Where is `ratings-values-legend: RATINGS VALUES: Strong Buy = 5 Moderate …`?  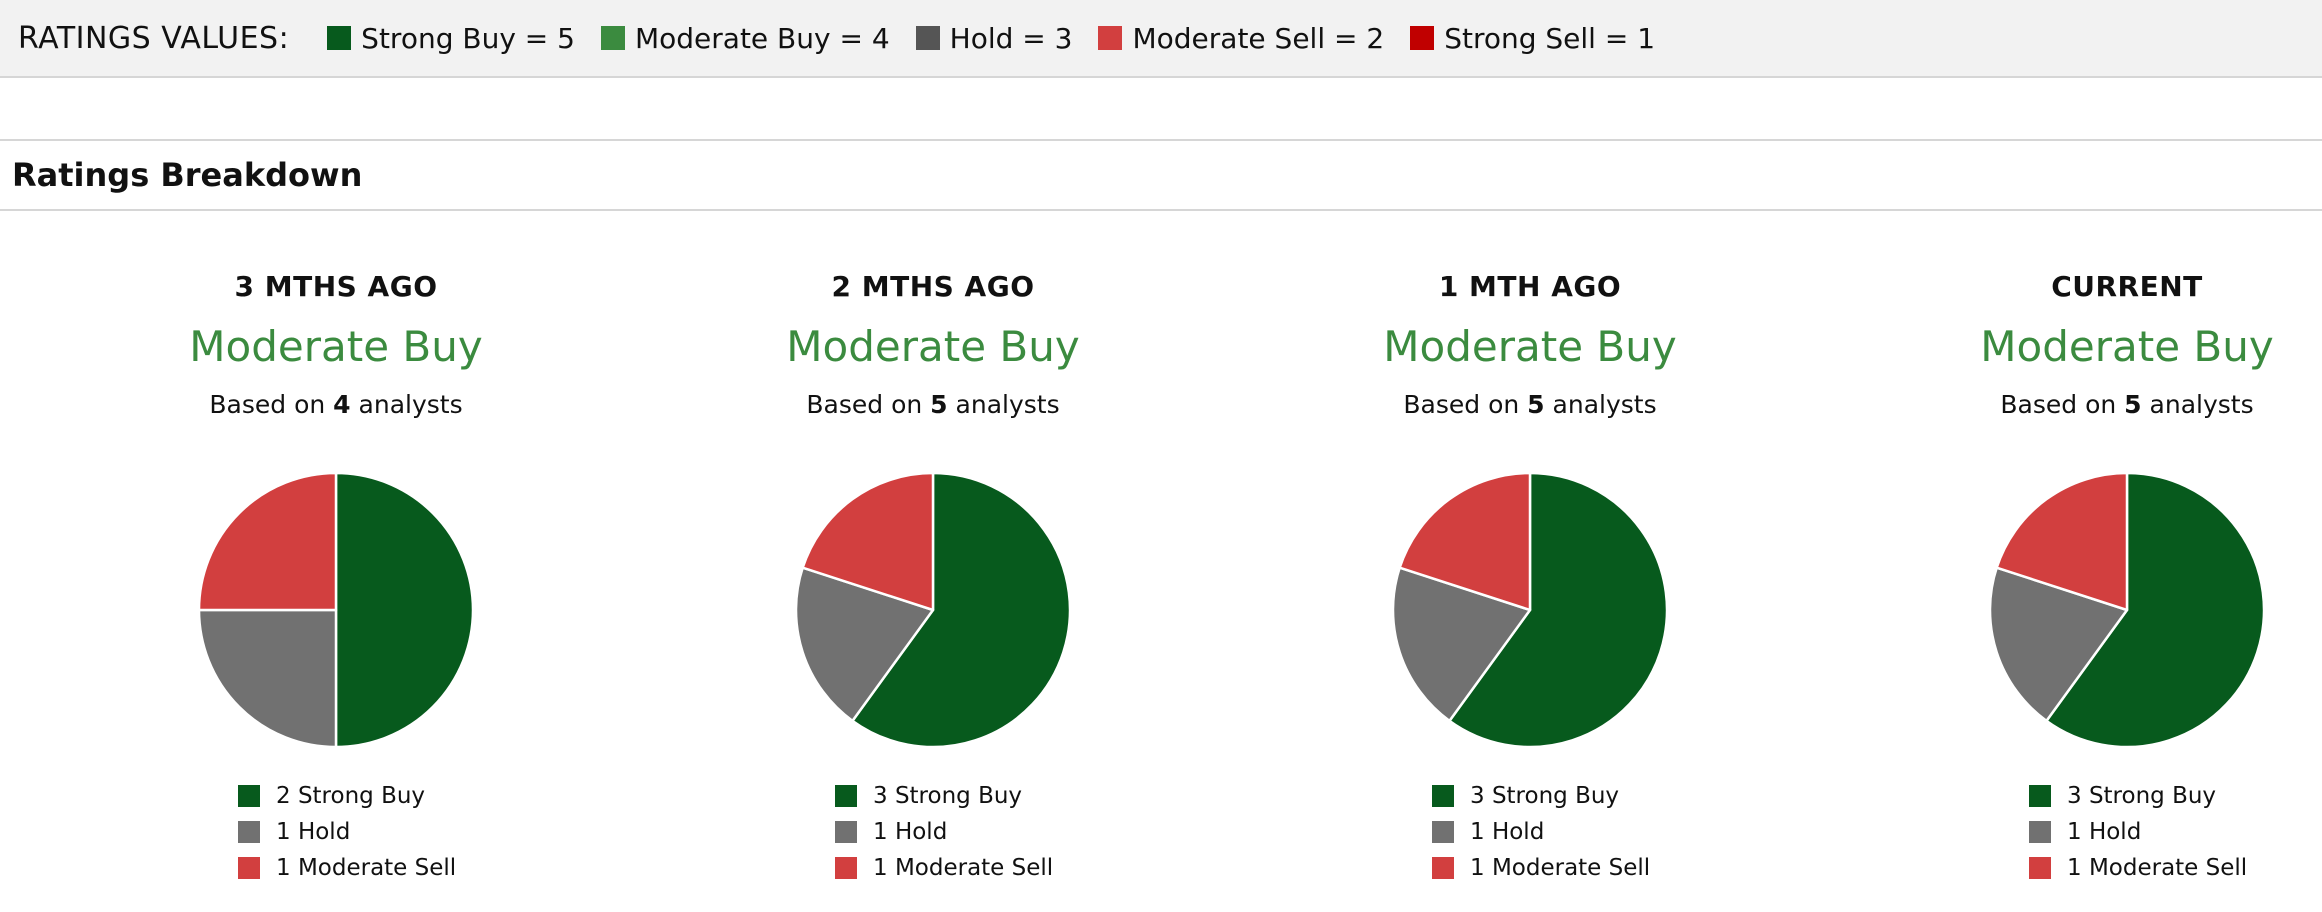
ratings-values-legend: RATINGS VALUES: Strong Buy = 5 Moderate … is located at coordinates (1161, 39).